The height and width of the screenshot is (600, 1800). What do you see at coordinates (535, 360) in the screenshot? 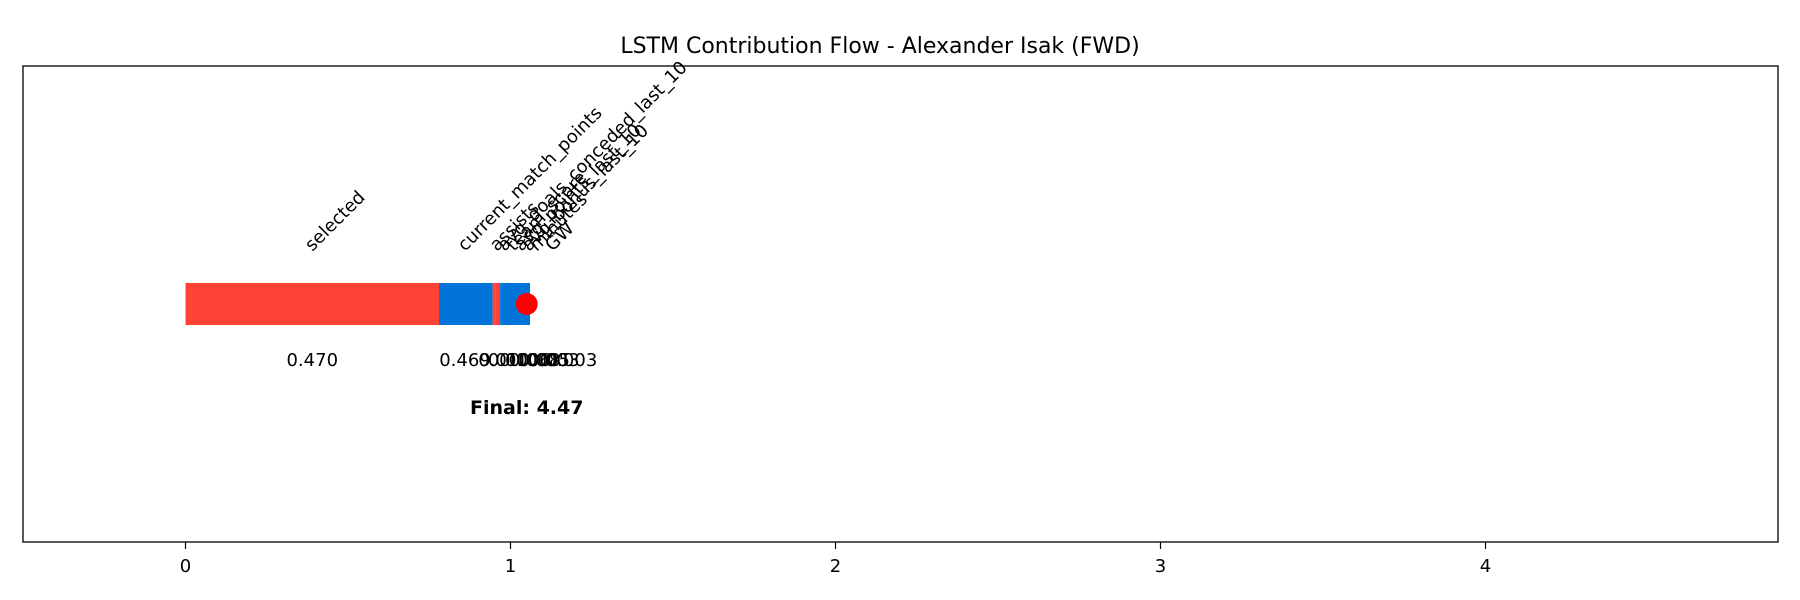
I see `value-label-5: 0.008` at bounding box center [535, 360].